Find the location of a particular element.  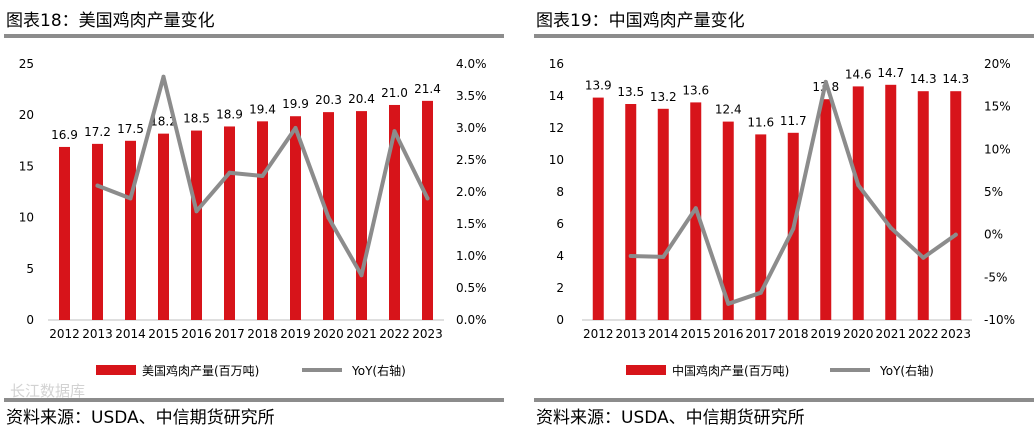

y-left-tick-label: 2 is located at coordinates (560, 288).